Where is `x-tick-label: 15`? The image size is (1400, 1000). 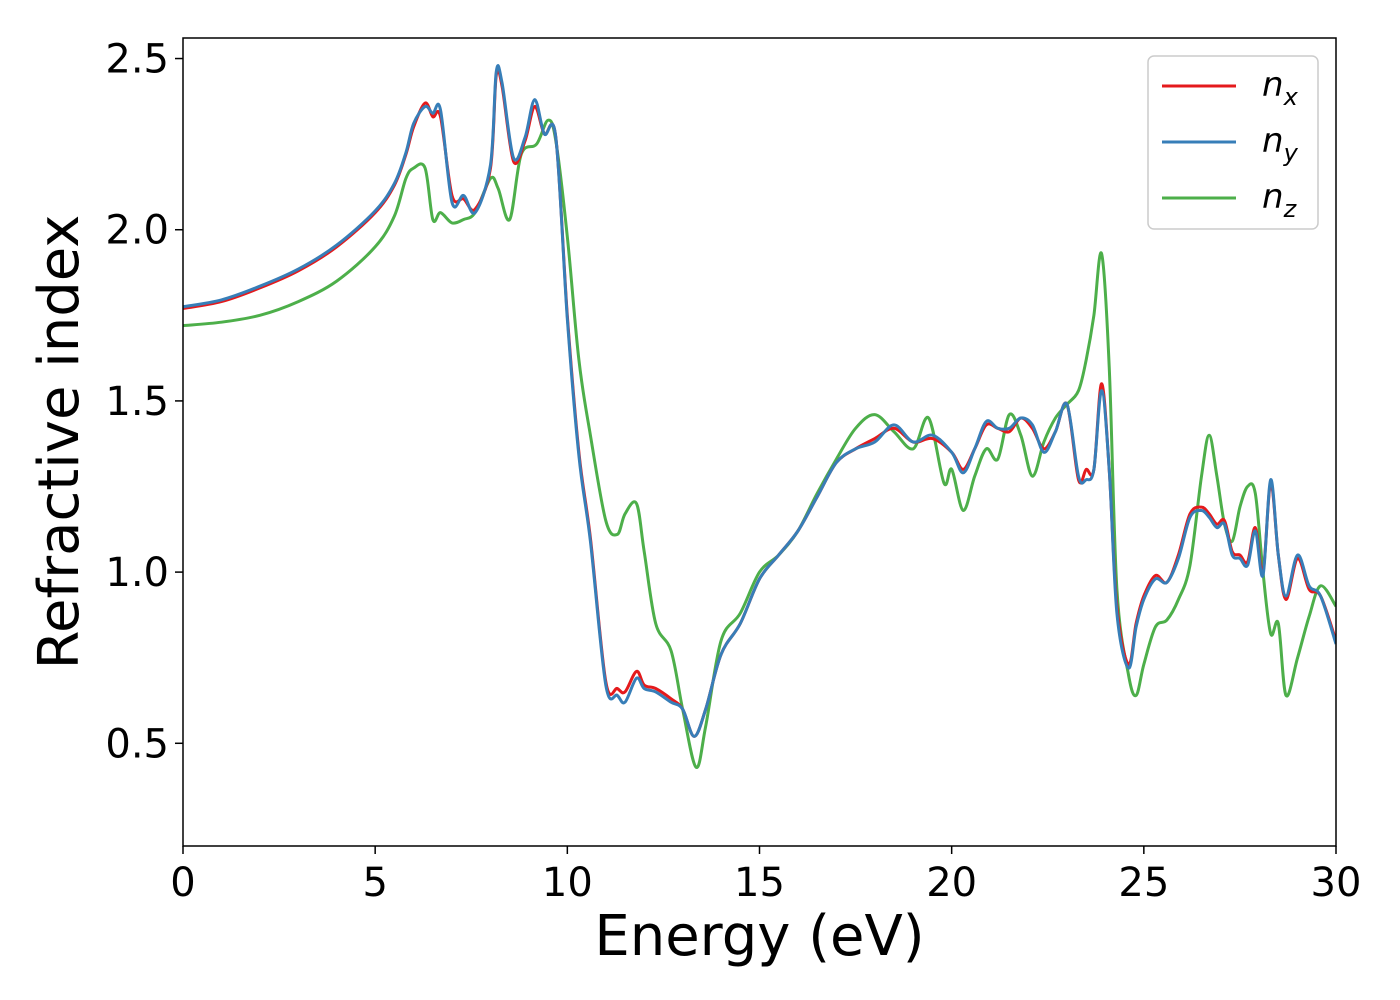 x-tick-label: 15 is located at coordinates (759, 883).